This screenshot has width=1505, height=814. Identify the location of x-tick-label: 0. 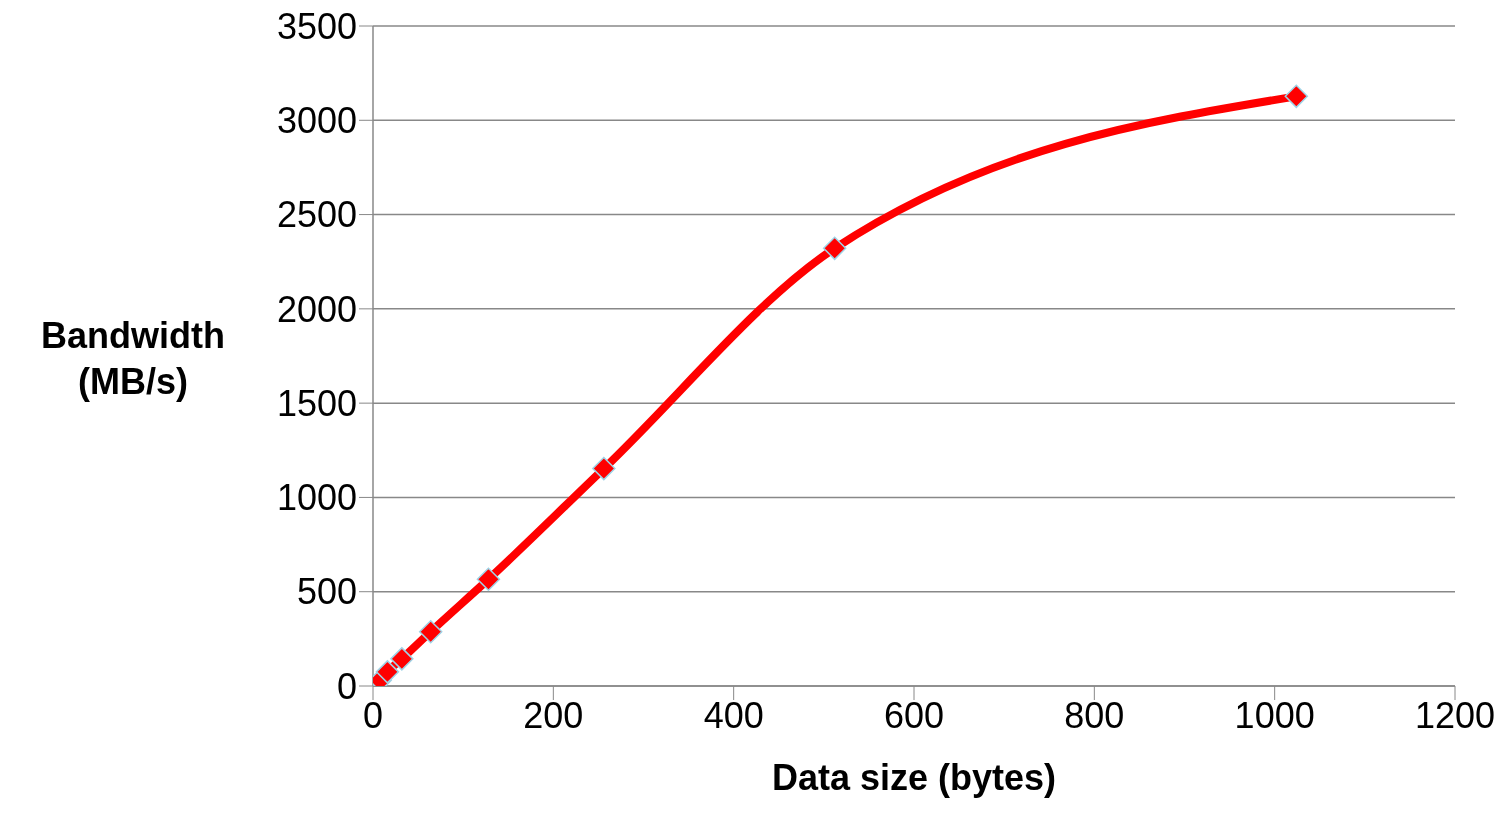
(373, 715).